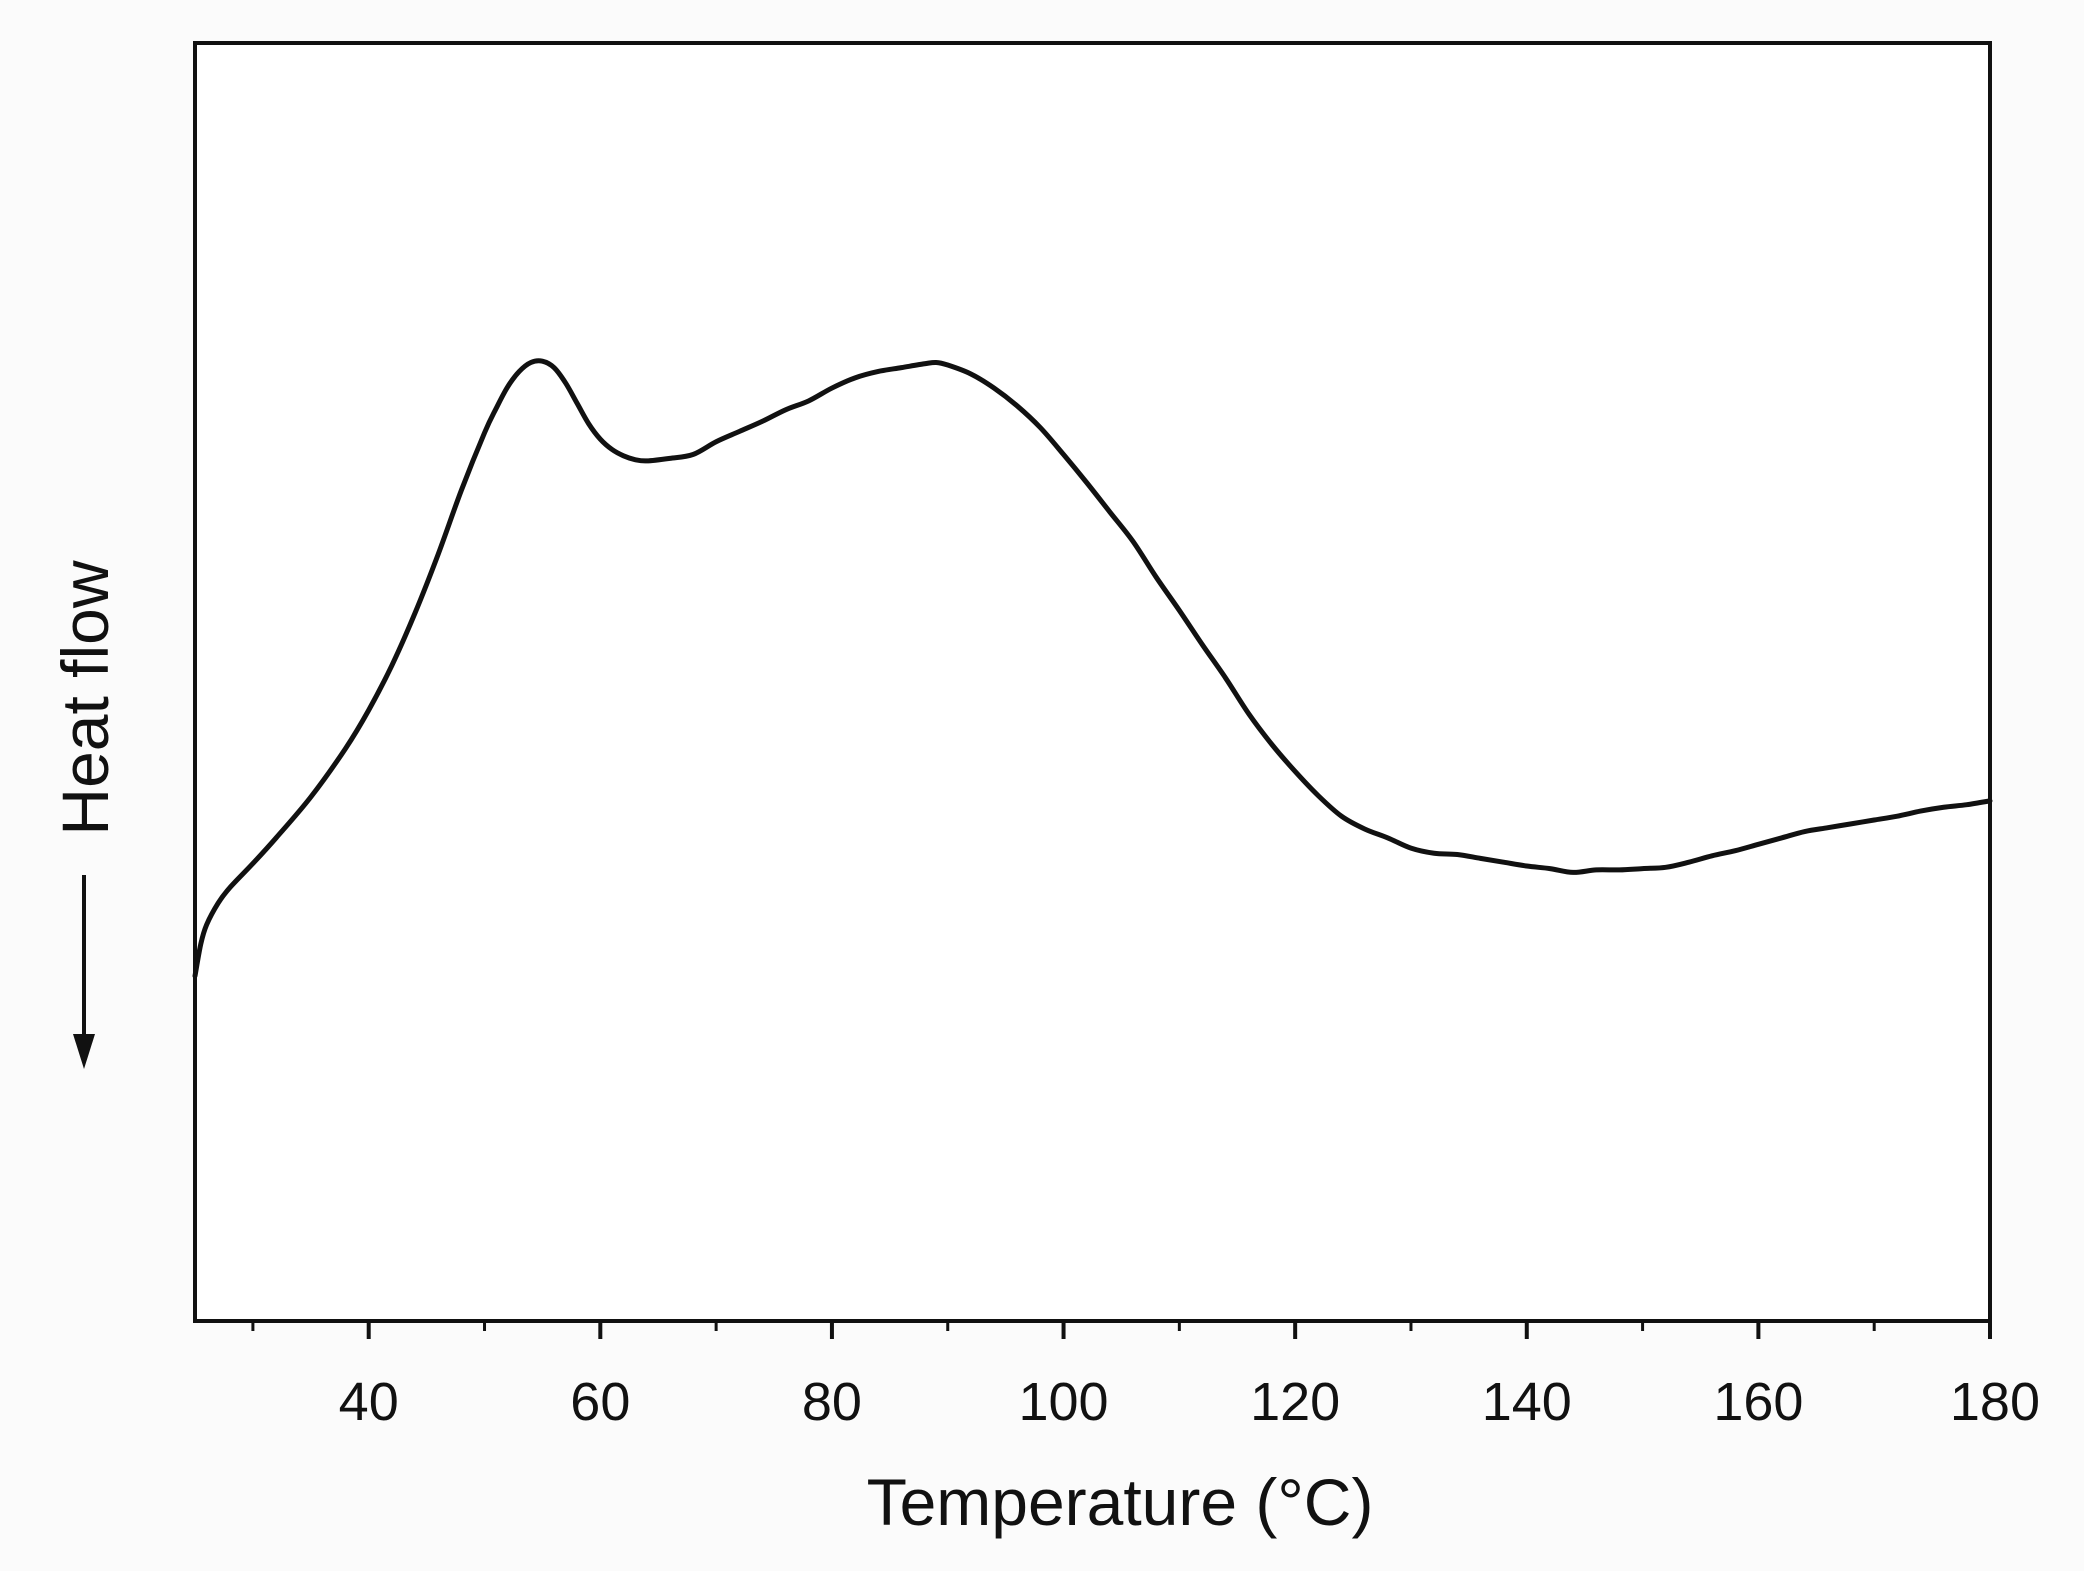 The width and height of the screenshot is (2084, 1571). I want to click on y-axis-arrow-head, so click(84, 1051).